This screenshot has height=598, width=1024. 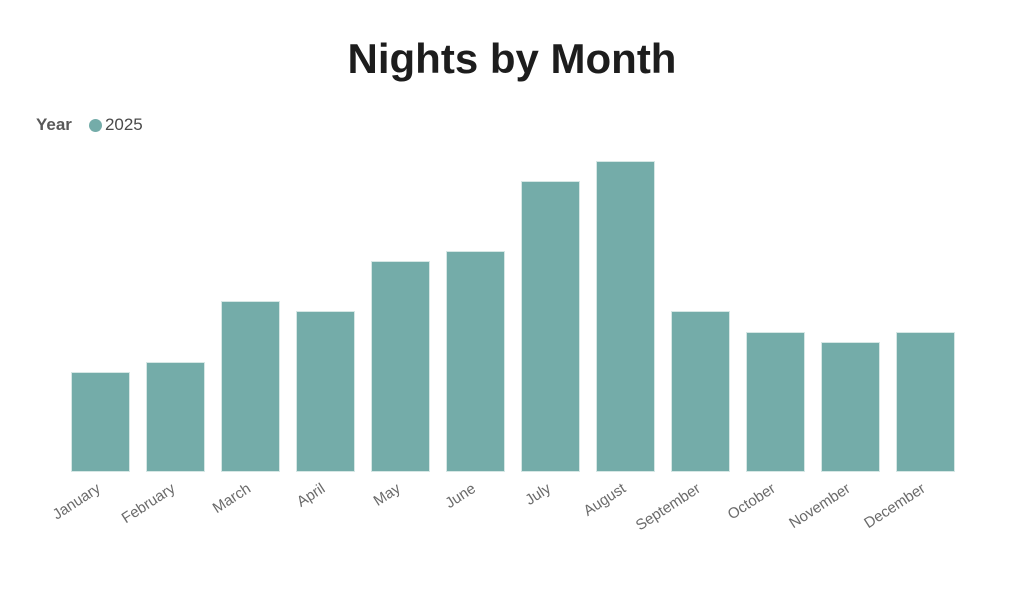 What do you see at coordinates (751, 502) in the screenshot?
I see `x-axis-label: October` at bounding box center [751, 502].